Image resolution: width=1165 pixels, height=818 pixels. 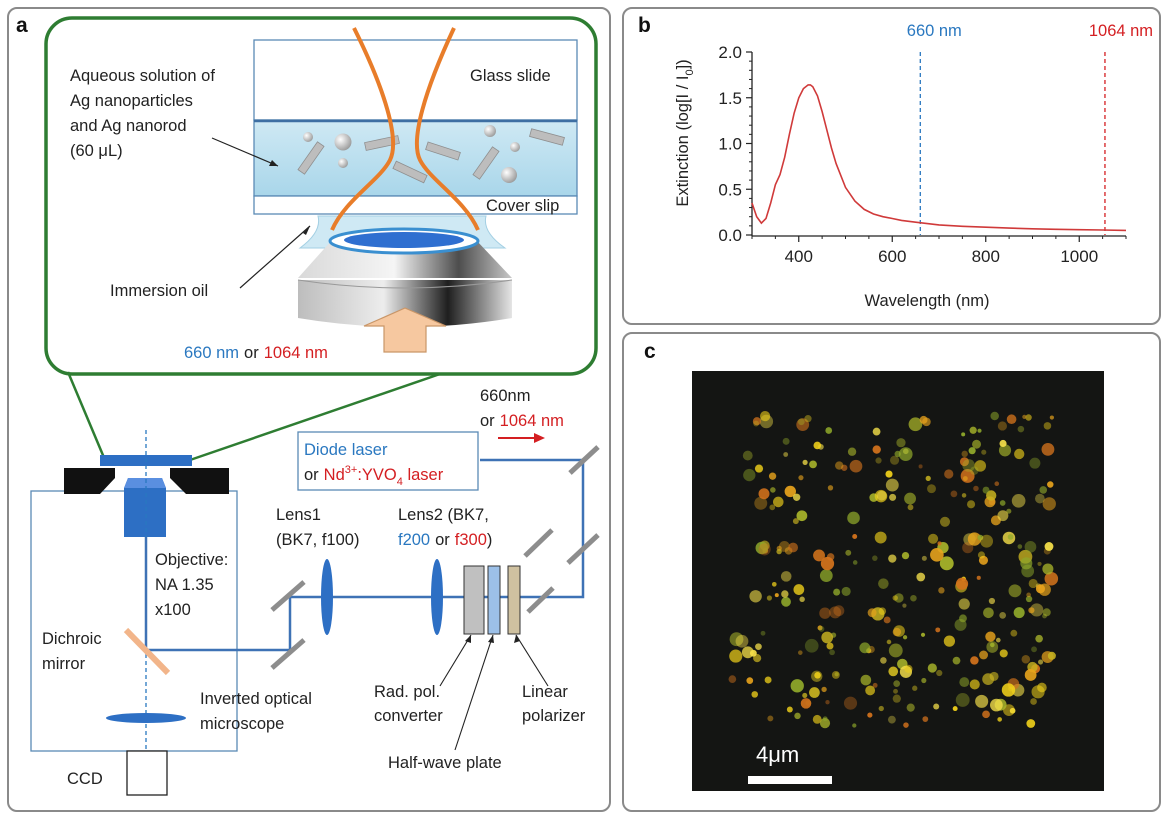 I want to click on diode-laser-label: Diode laser, so click(x=346, y=450).